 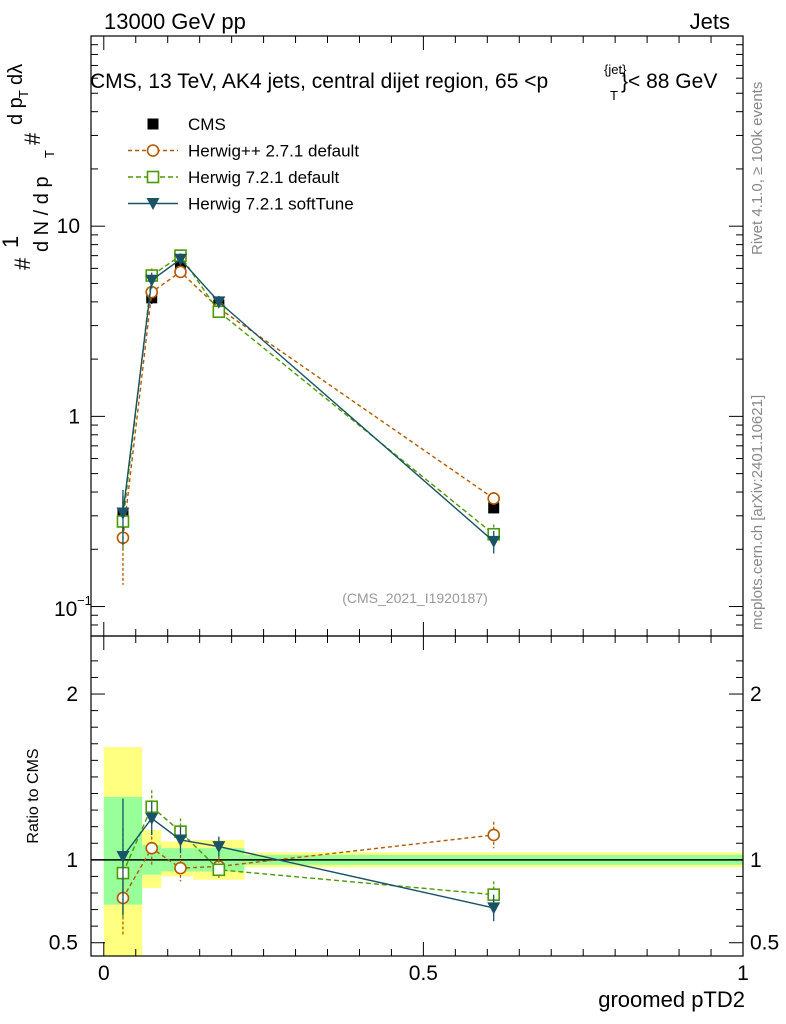 What do you see at coordinates (84, 600) in the screenshot?
I see `ytick-label-tenminus-exp: −1` at bounding box center [84, 600].